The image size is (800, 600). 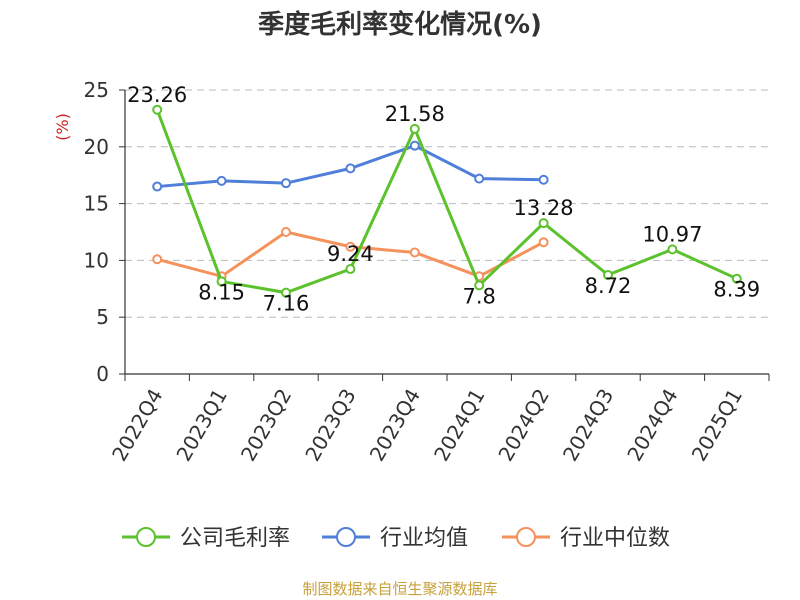 What do you see at coordinates (350, 269) in the screenshot?
I see `data-point-s0-2023Q3` at bounding box center [350, 269].